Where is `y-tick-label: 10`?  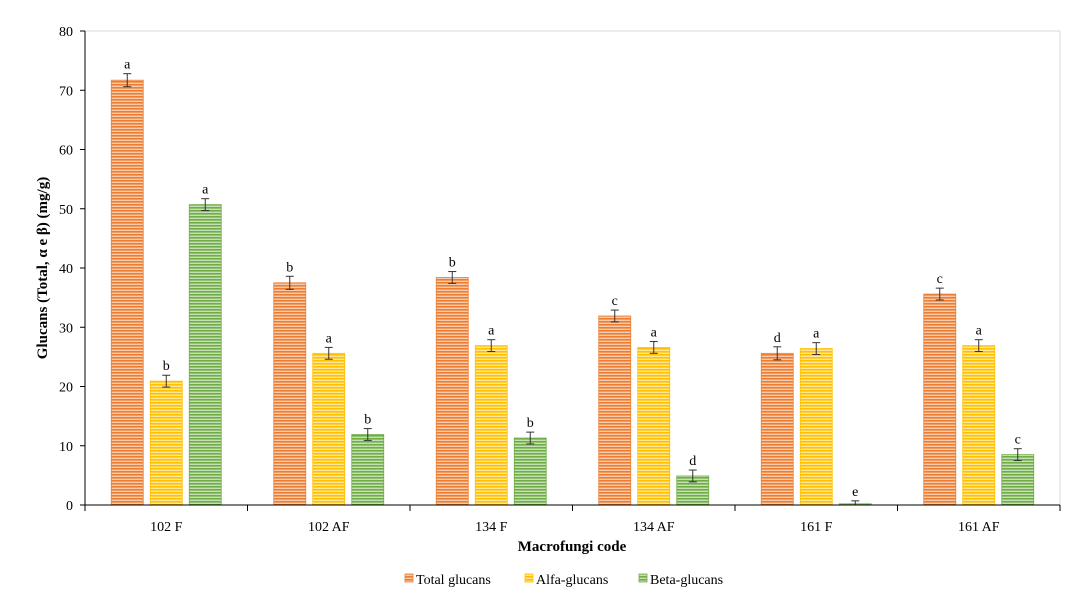
y-tick-label: 10 is located at coordinates (66, 447).